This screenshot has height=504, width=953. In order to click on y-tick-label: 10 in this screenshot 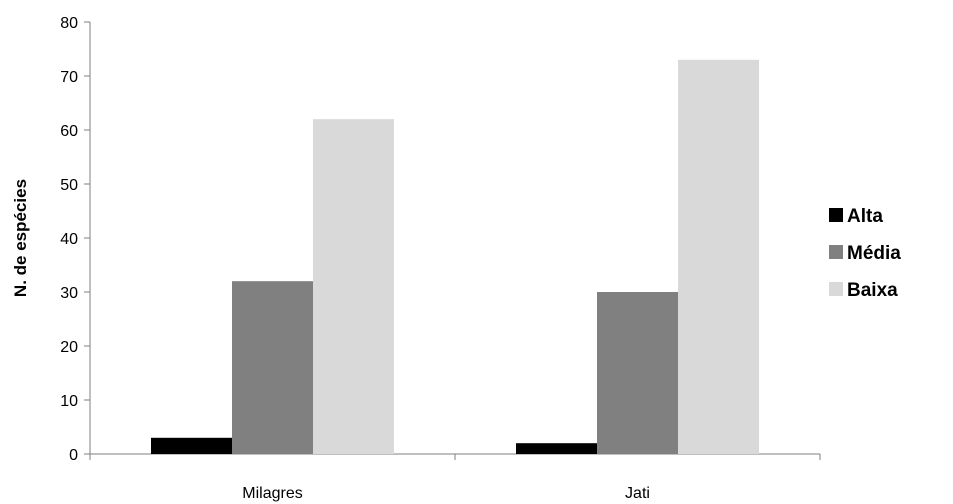, I will do `click(69, 401)`.